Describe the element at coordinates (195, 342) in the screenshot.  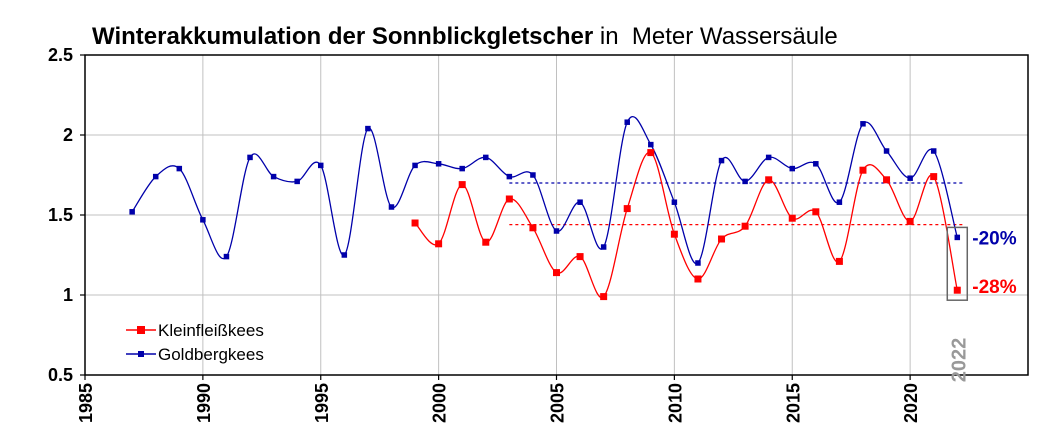
I see `legend: Kleinfleißkees Goldbergkees` at that location.